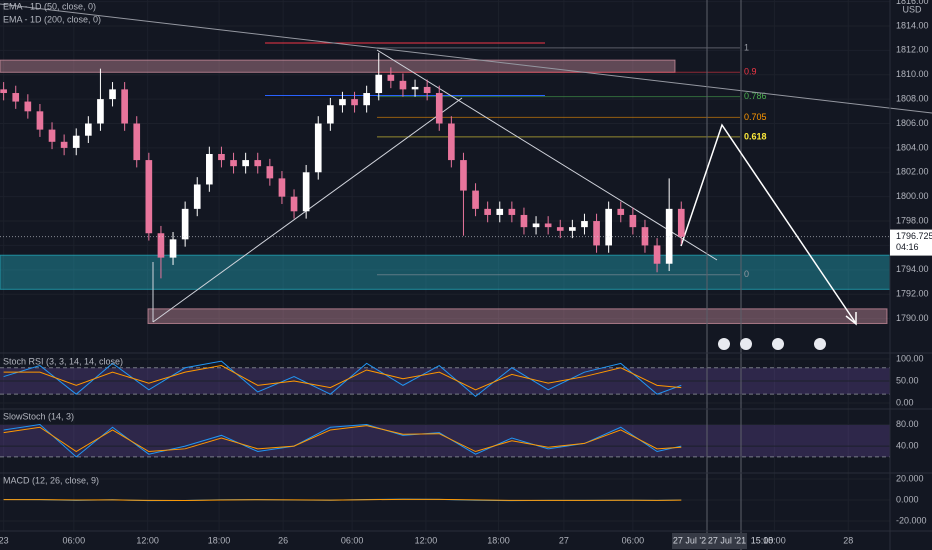 This screenshot has width=932, height=550. What do you see at coordinates (746, 47) in the screenshot?
I see `fib-label: 1` at bounding box center [746, 47].